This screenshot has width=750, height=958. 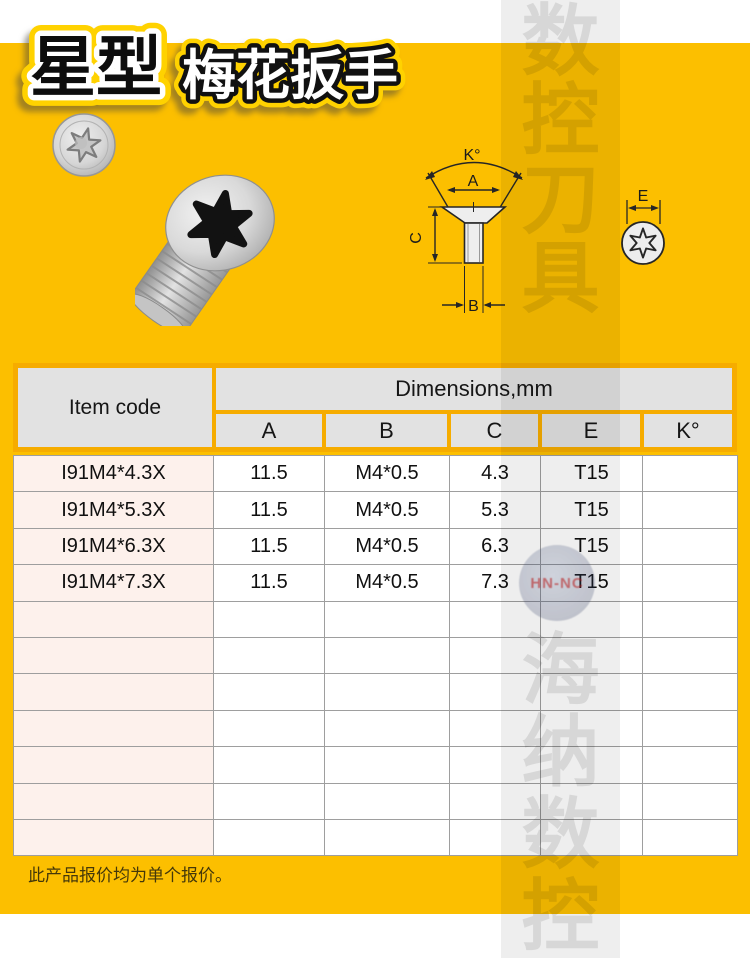 What do you see at coordinates (495, 546) in the screenshot?
I see `value-cell: 6.3` at bounding box center [495, 546].